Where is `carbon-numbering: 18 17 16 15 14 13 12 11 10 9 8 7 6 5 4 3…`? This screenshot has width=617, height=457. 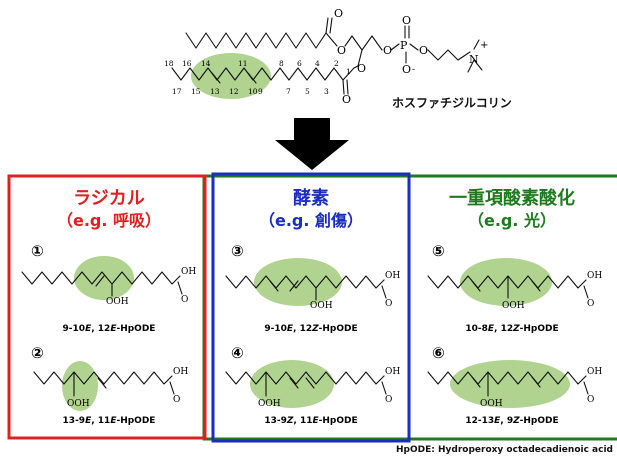
carbon-numbering: 18 17 16 15 14 13 12 11 10 9 8 7 6 5 4 3… is located at coordinates (257, 77).